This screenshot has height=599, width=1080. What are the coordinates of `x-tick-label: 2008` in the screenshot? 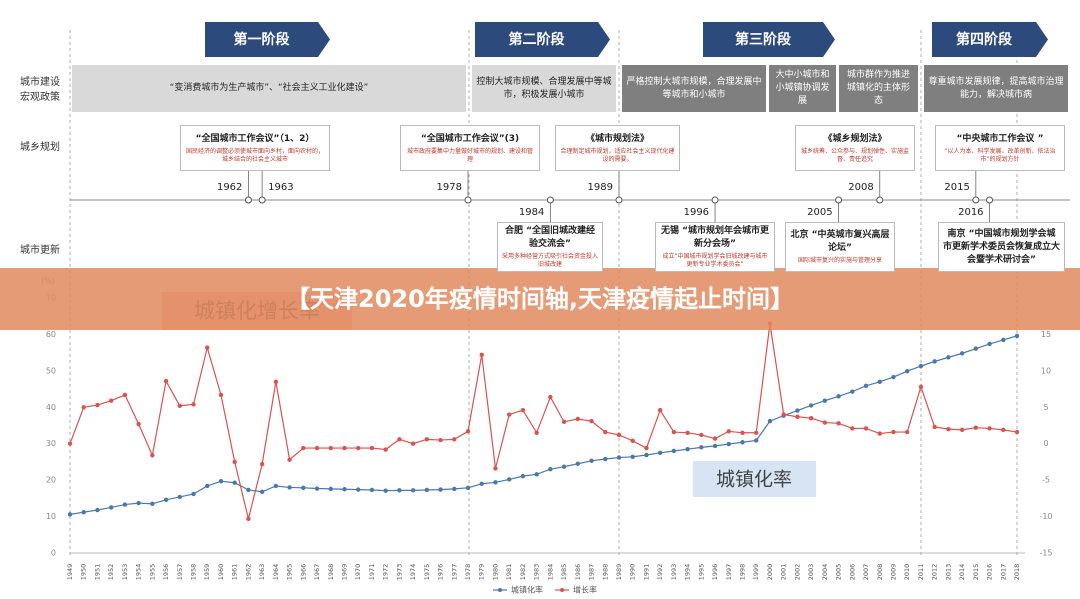 It's located at (880, 572).